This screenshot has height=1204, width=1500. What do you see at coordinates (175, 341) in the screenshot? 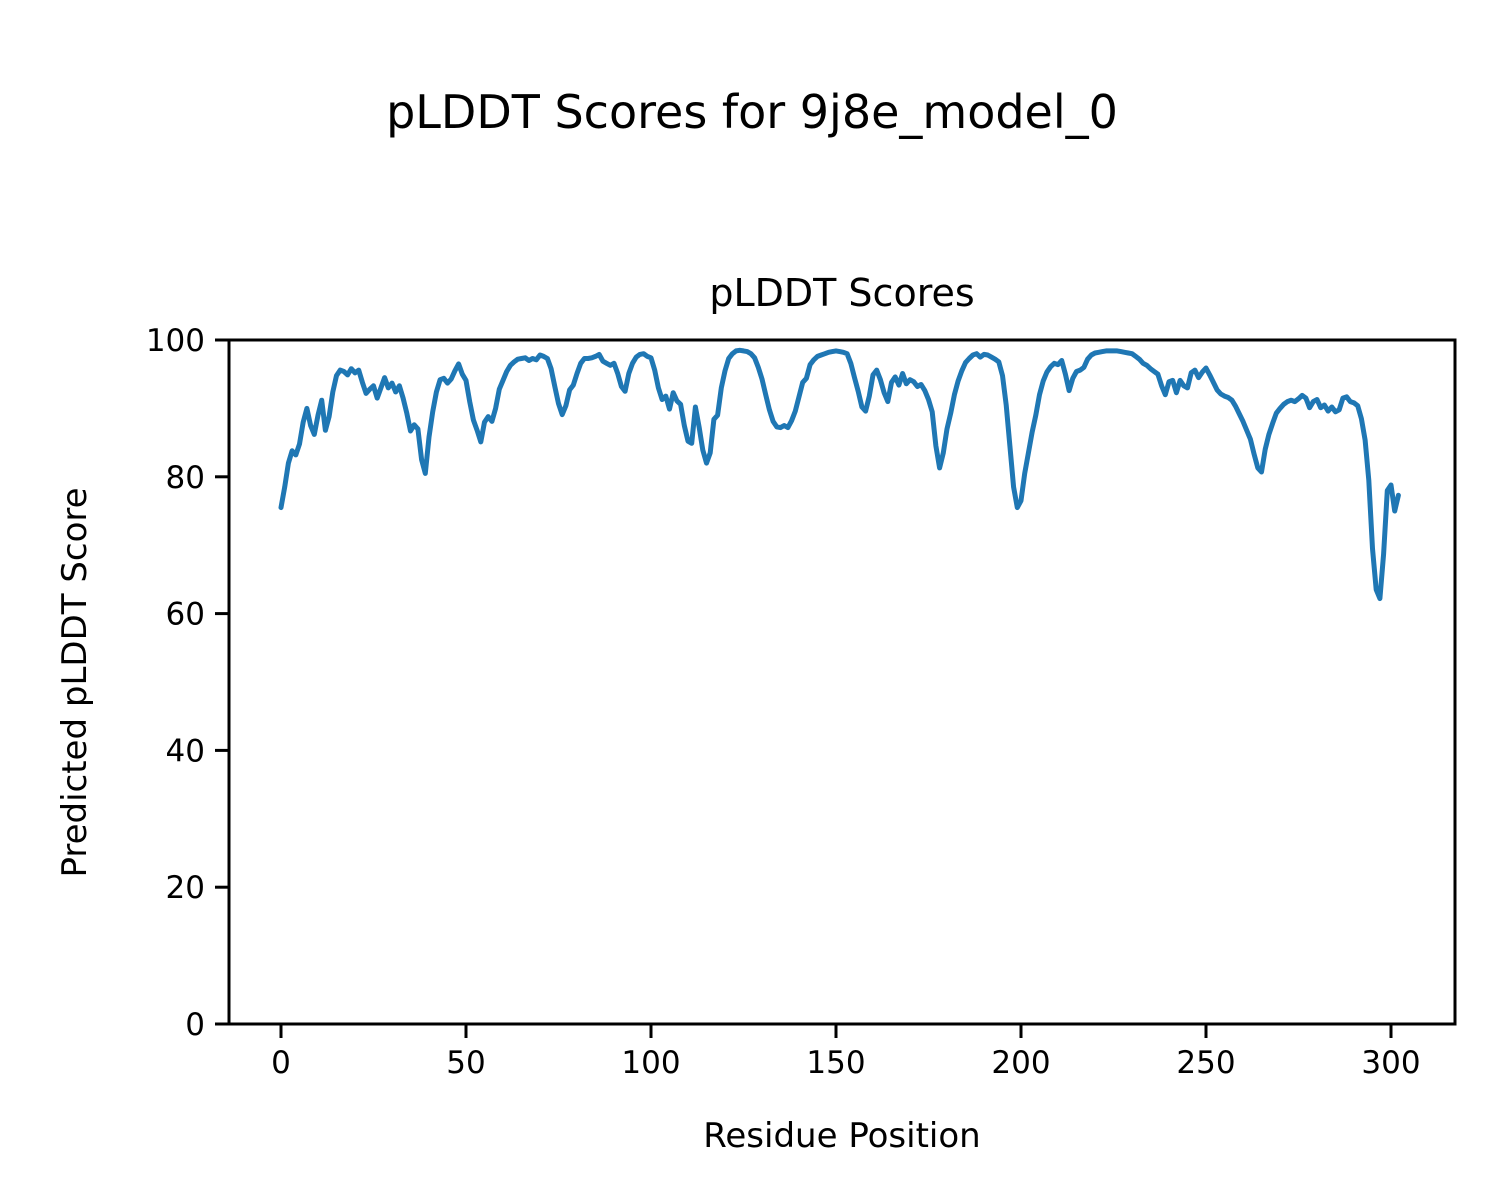
I see `y-tick-label: 100` at bounding box center [175, 341].